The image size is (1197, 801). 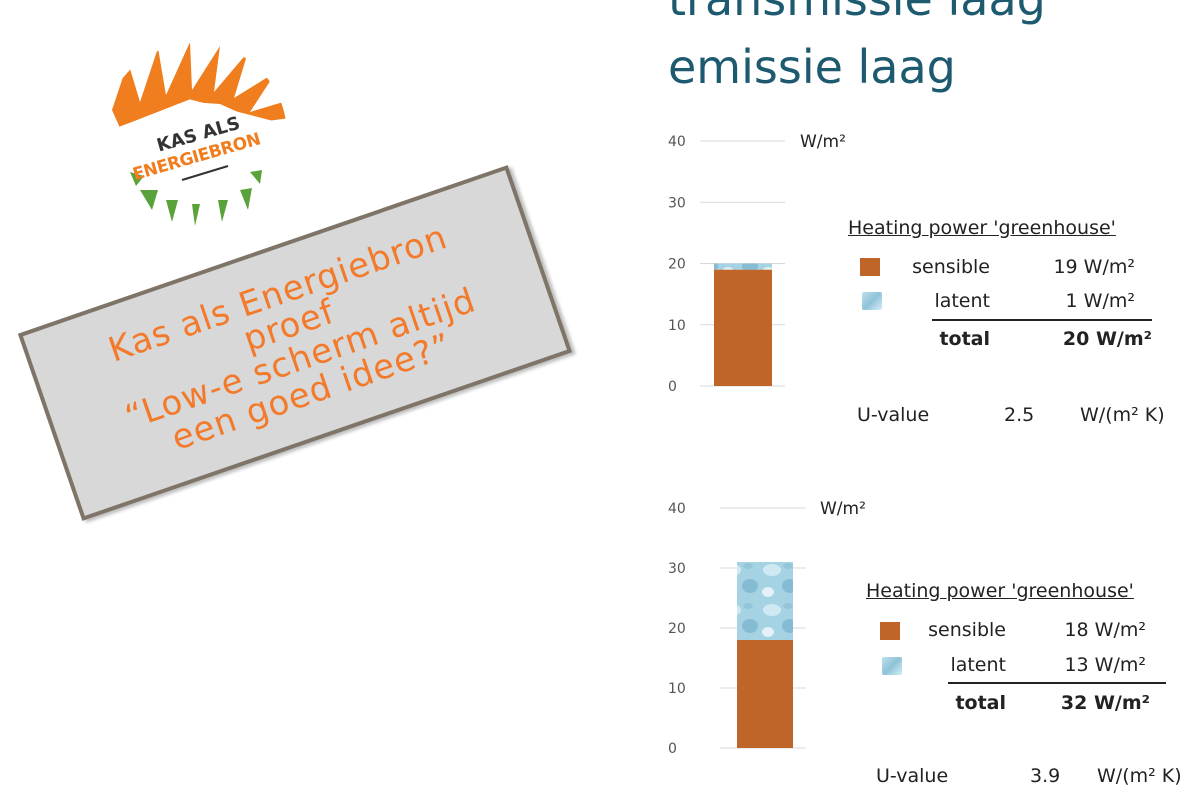 What do you see at coordinates (857, 11) in the screenshot?
I see `title-line-1: transmissie laag` at bounding box center [857, 11].